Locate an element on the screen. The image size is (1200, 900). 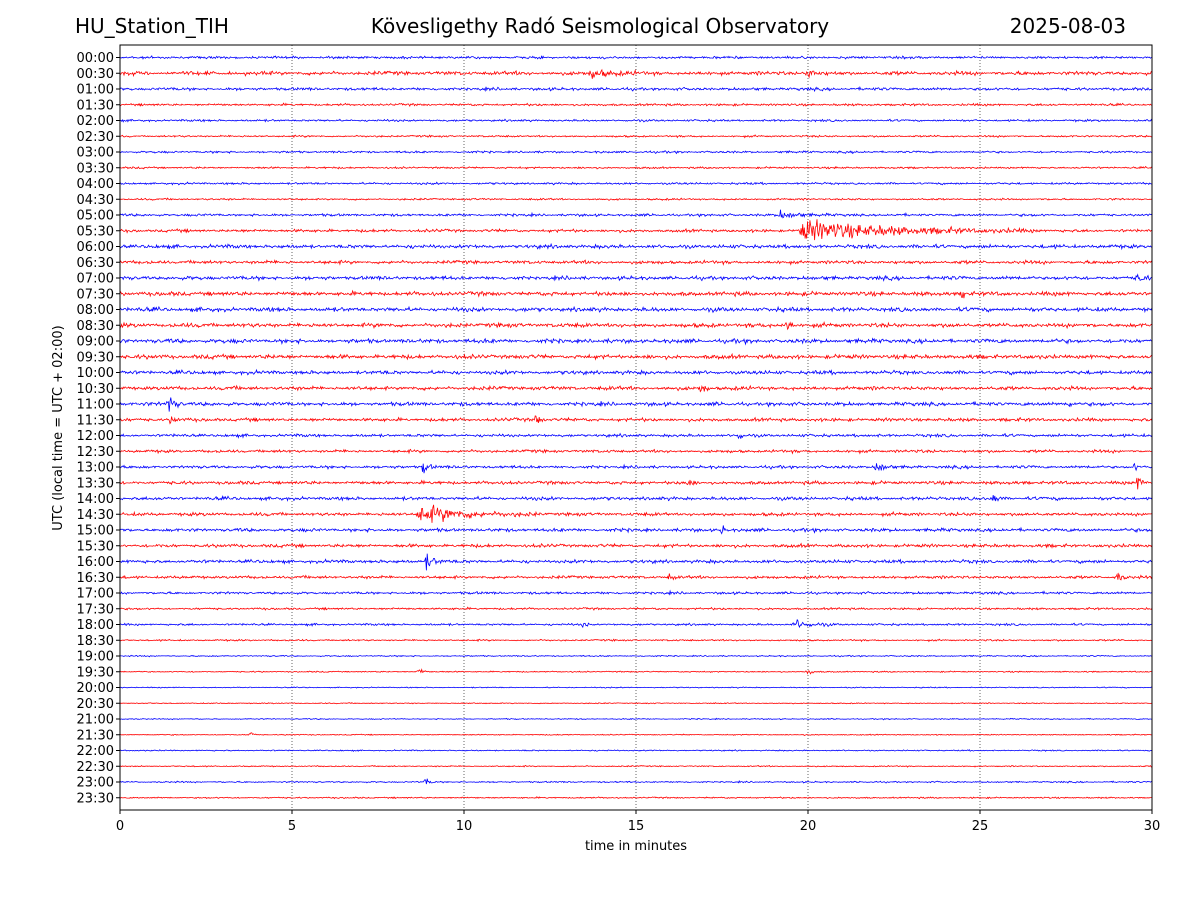
y-tick-label: 00:30 is located at coordinates (95, 74).